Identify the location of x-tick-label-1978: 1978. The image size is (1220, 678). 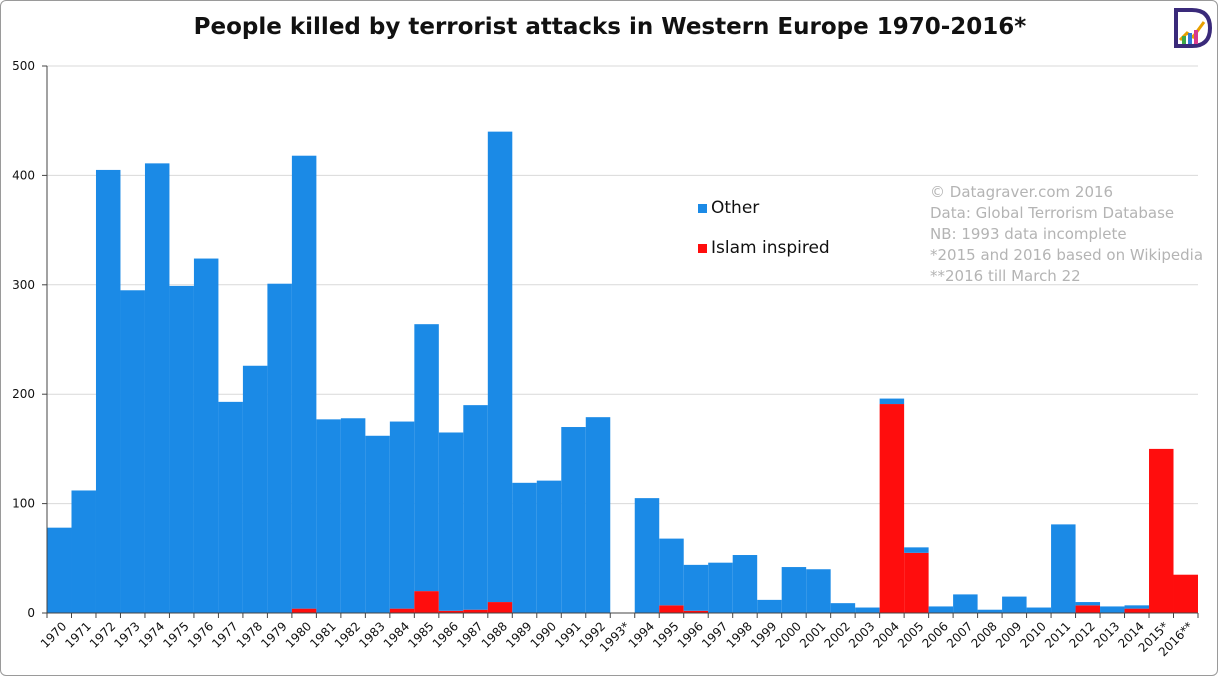
(249, 634).